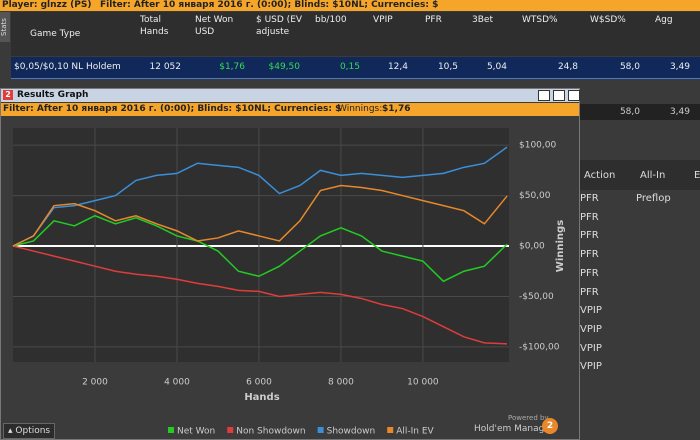  What do you see at coordinates (550, 426) in the screenshot?
I see `brand-logo: 2` at bounding box center [550, 426].